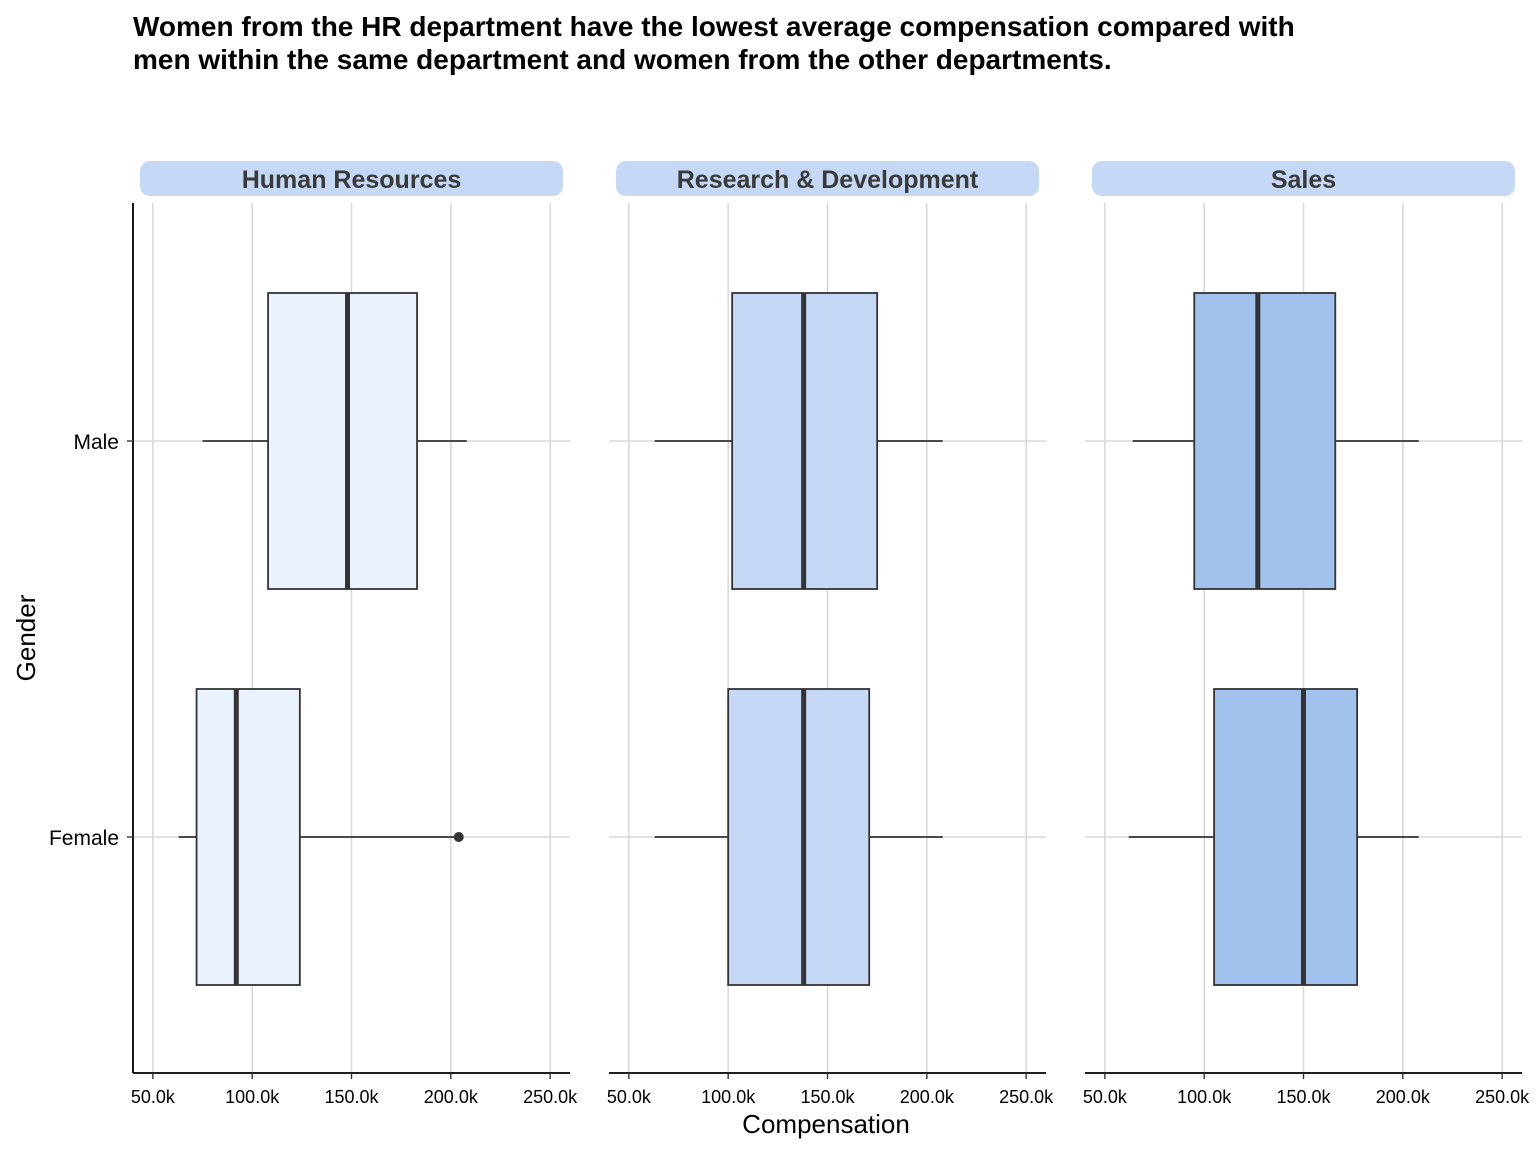 This screenshot has height=1152, width=1536. I want to click on facet-strip-label: Sales, so click(1303, 180).